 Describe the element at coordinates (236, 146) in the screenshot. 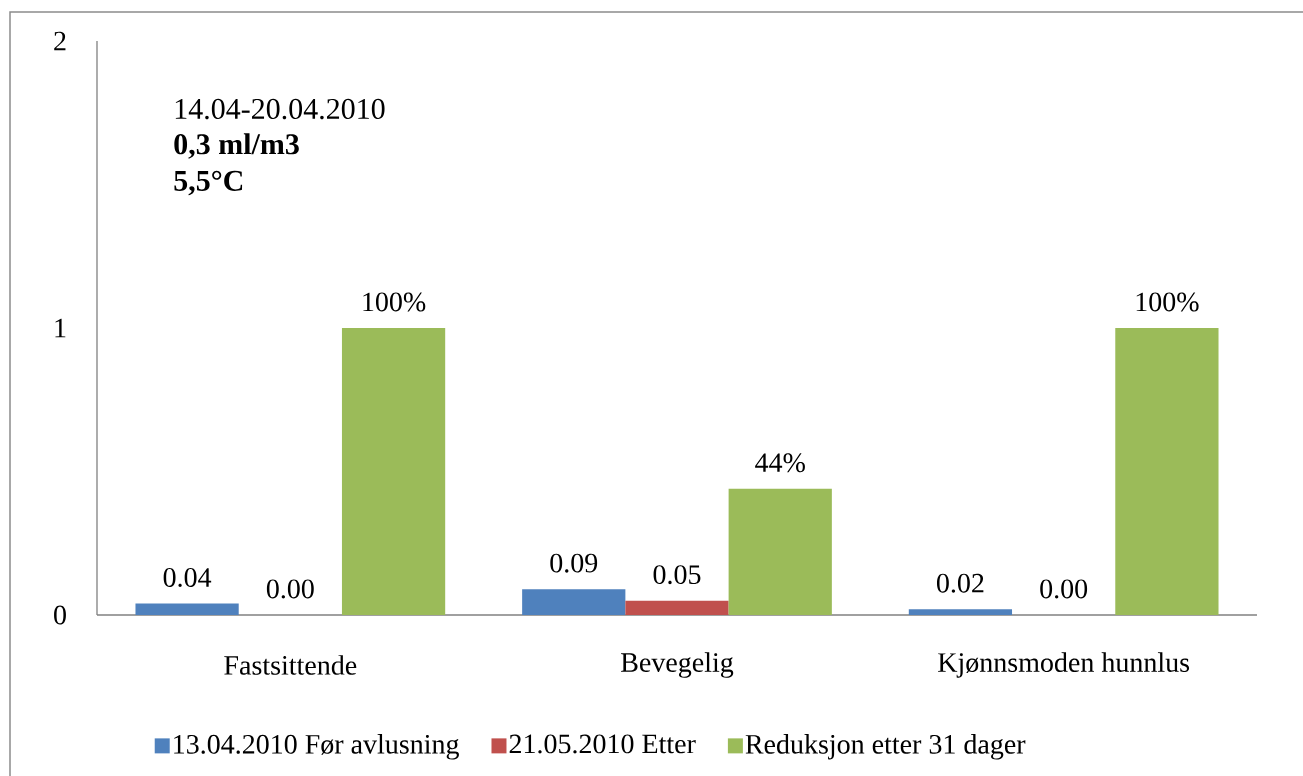

I see `annotation: 0,3 ml/m3` at that location.